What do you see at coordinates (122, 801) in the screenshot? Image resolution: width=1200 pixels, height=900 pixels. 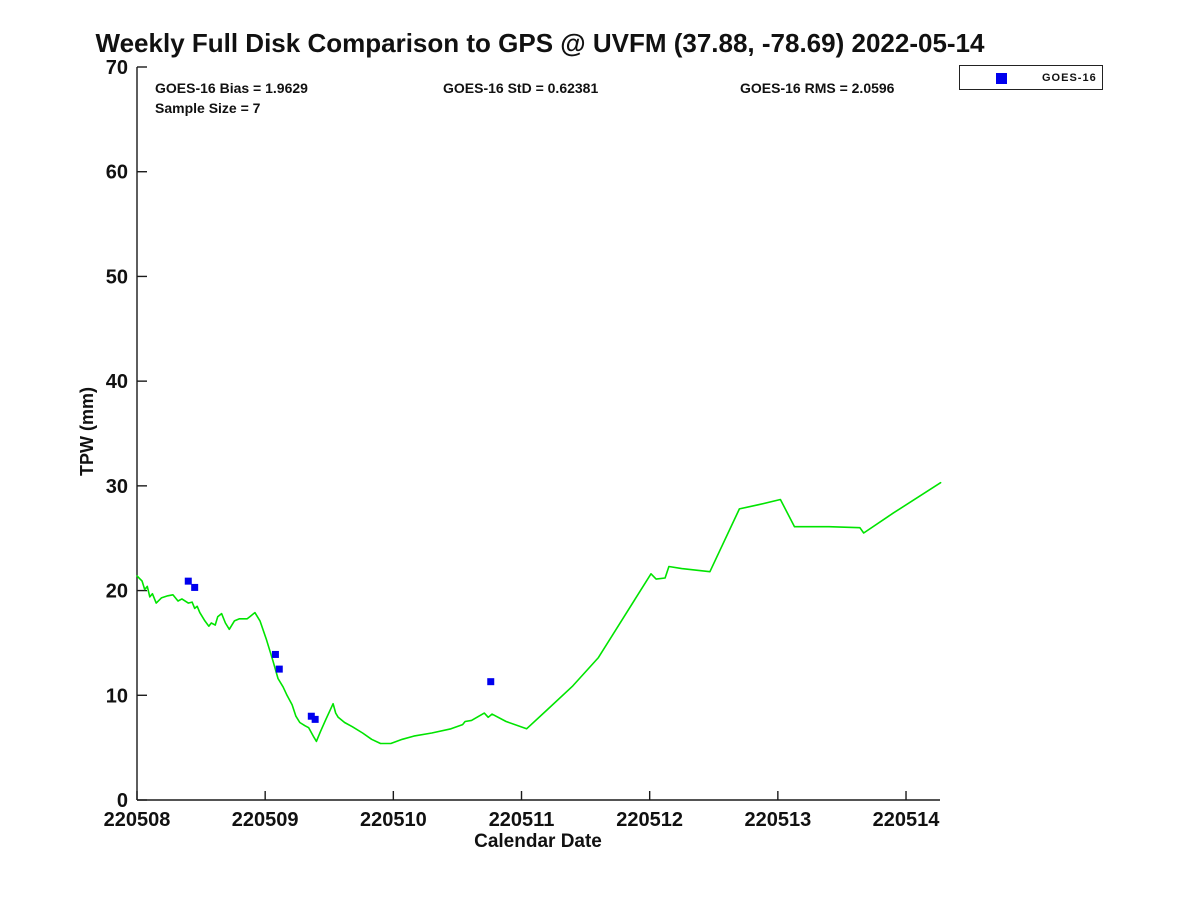 I see `y-tick-label: 0` at bounding box center [122, 801].